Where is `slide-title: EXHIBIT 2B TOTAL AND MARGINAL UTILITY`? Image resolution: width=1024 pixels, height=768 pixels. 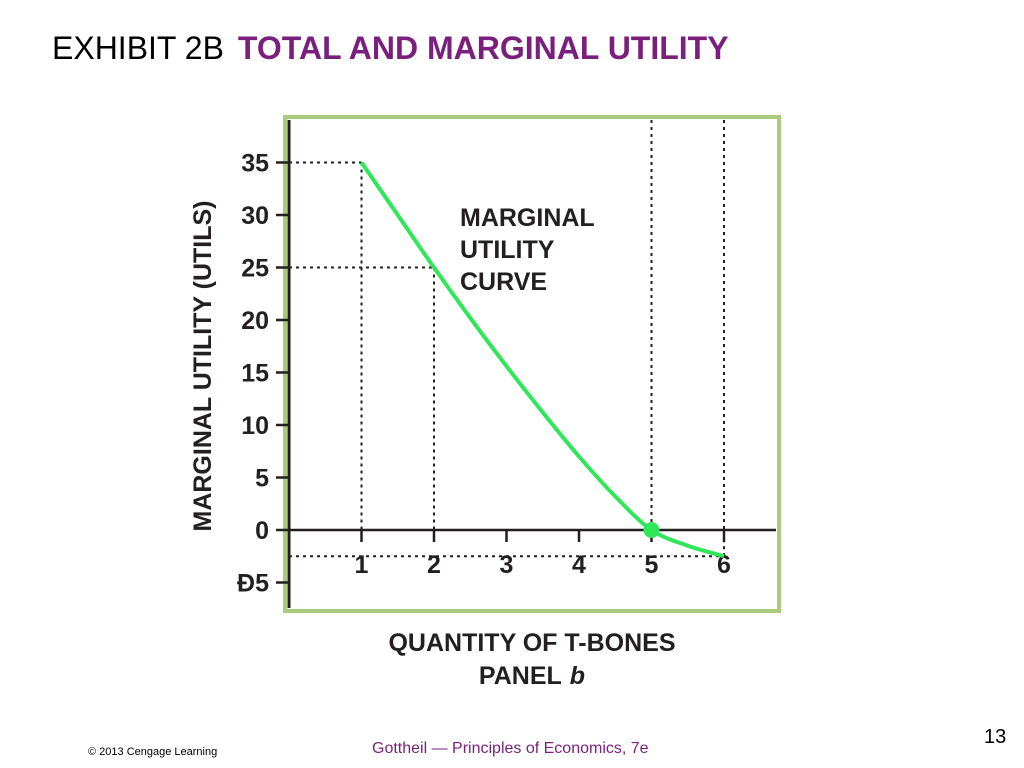 slide-title: EXHIBIT 2B TOTAL AND MARGINAL UTILITY is located at coordinates (390, 48).